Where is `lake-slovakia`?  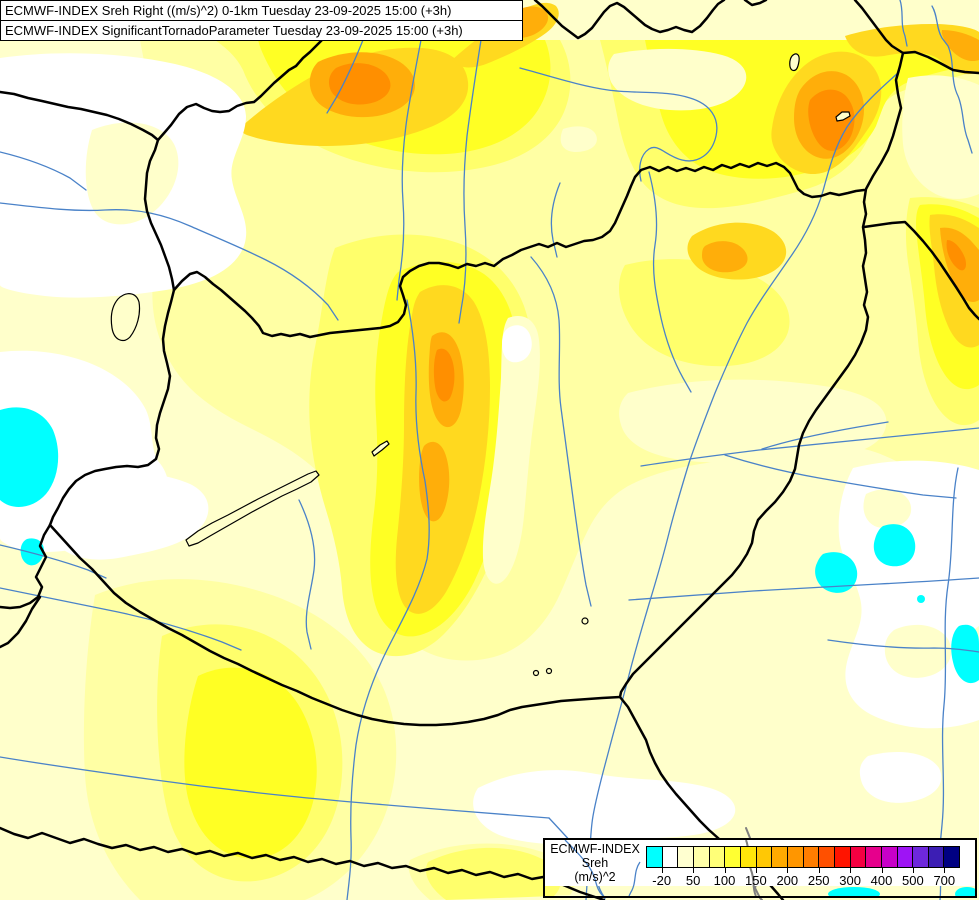 lake-slovakia is located at coordinates (794, 62).